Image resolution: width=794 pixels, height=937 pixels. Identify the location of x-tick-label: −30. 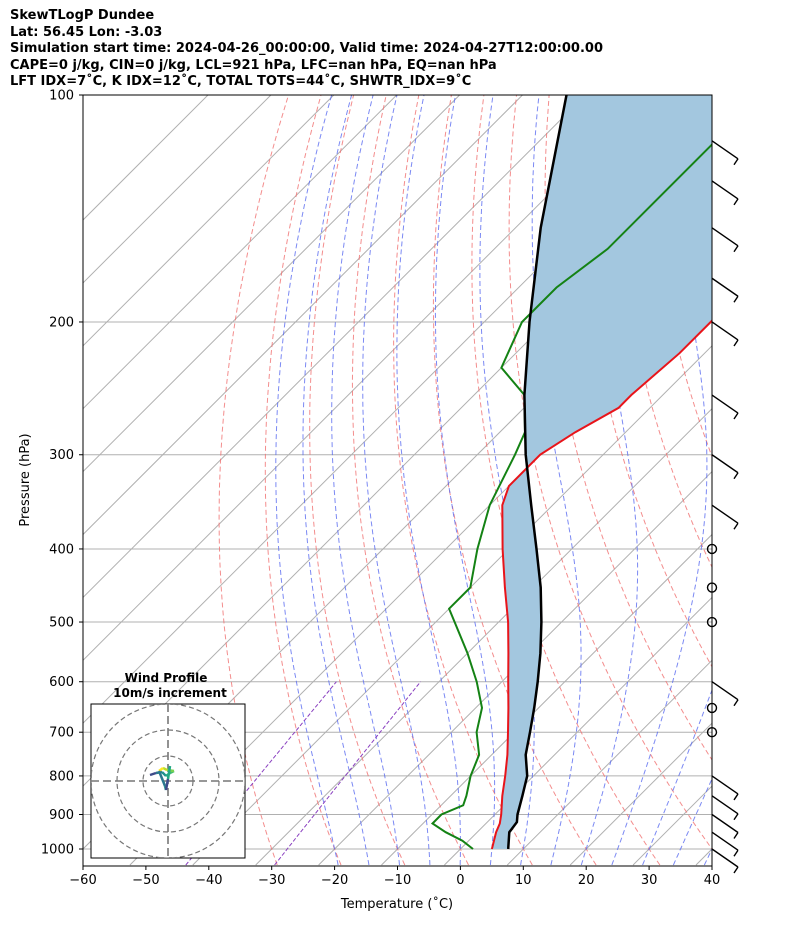
(271, 880).